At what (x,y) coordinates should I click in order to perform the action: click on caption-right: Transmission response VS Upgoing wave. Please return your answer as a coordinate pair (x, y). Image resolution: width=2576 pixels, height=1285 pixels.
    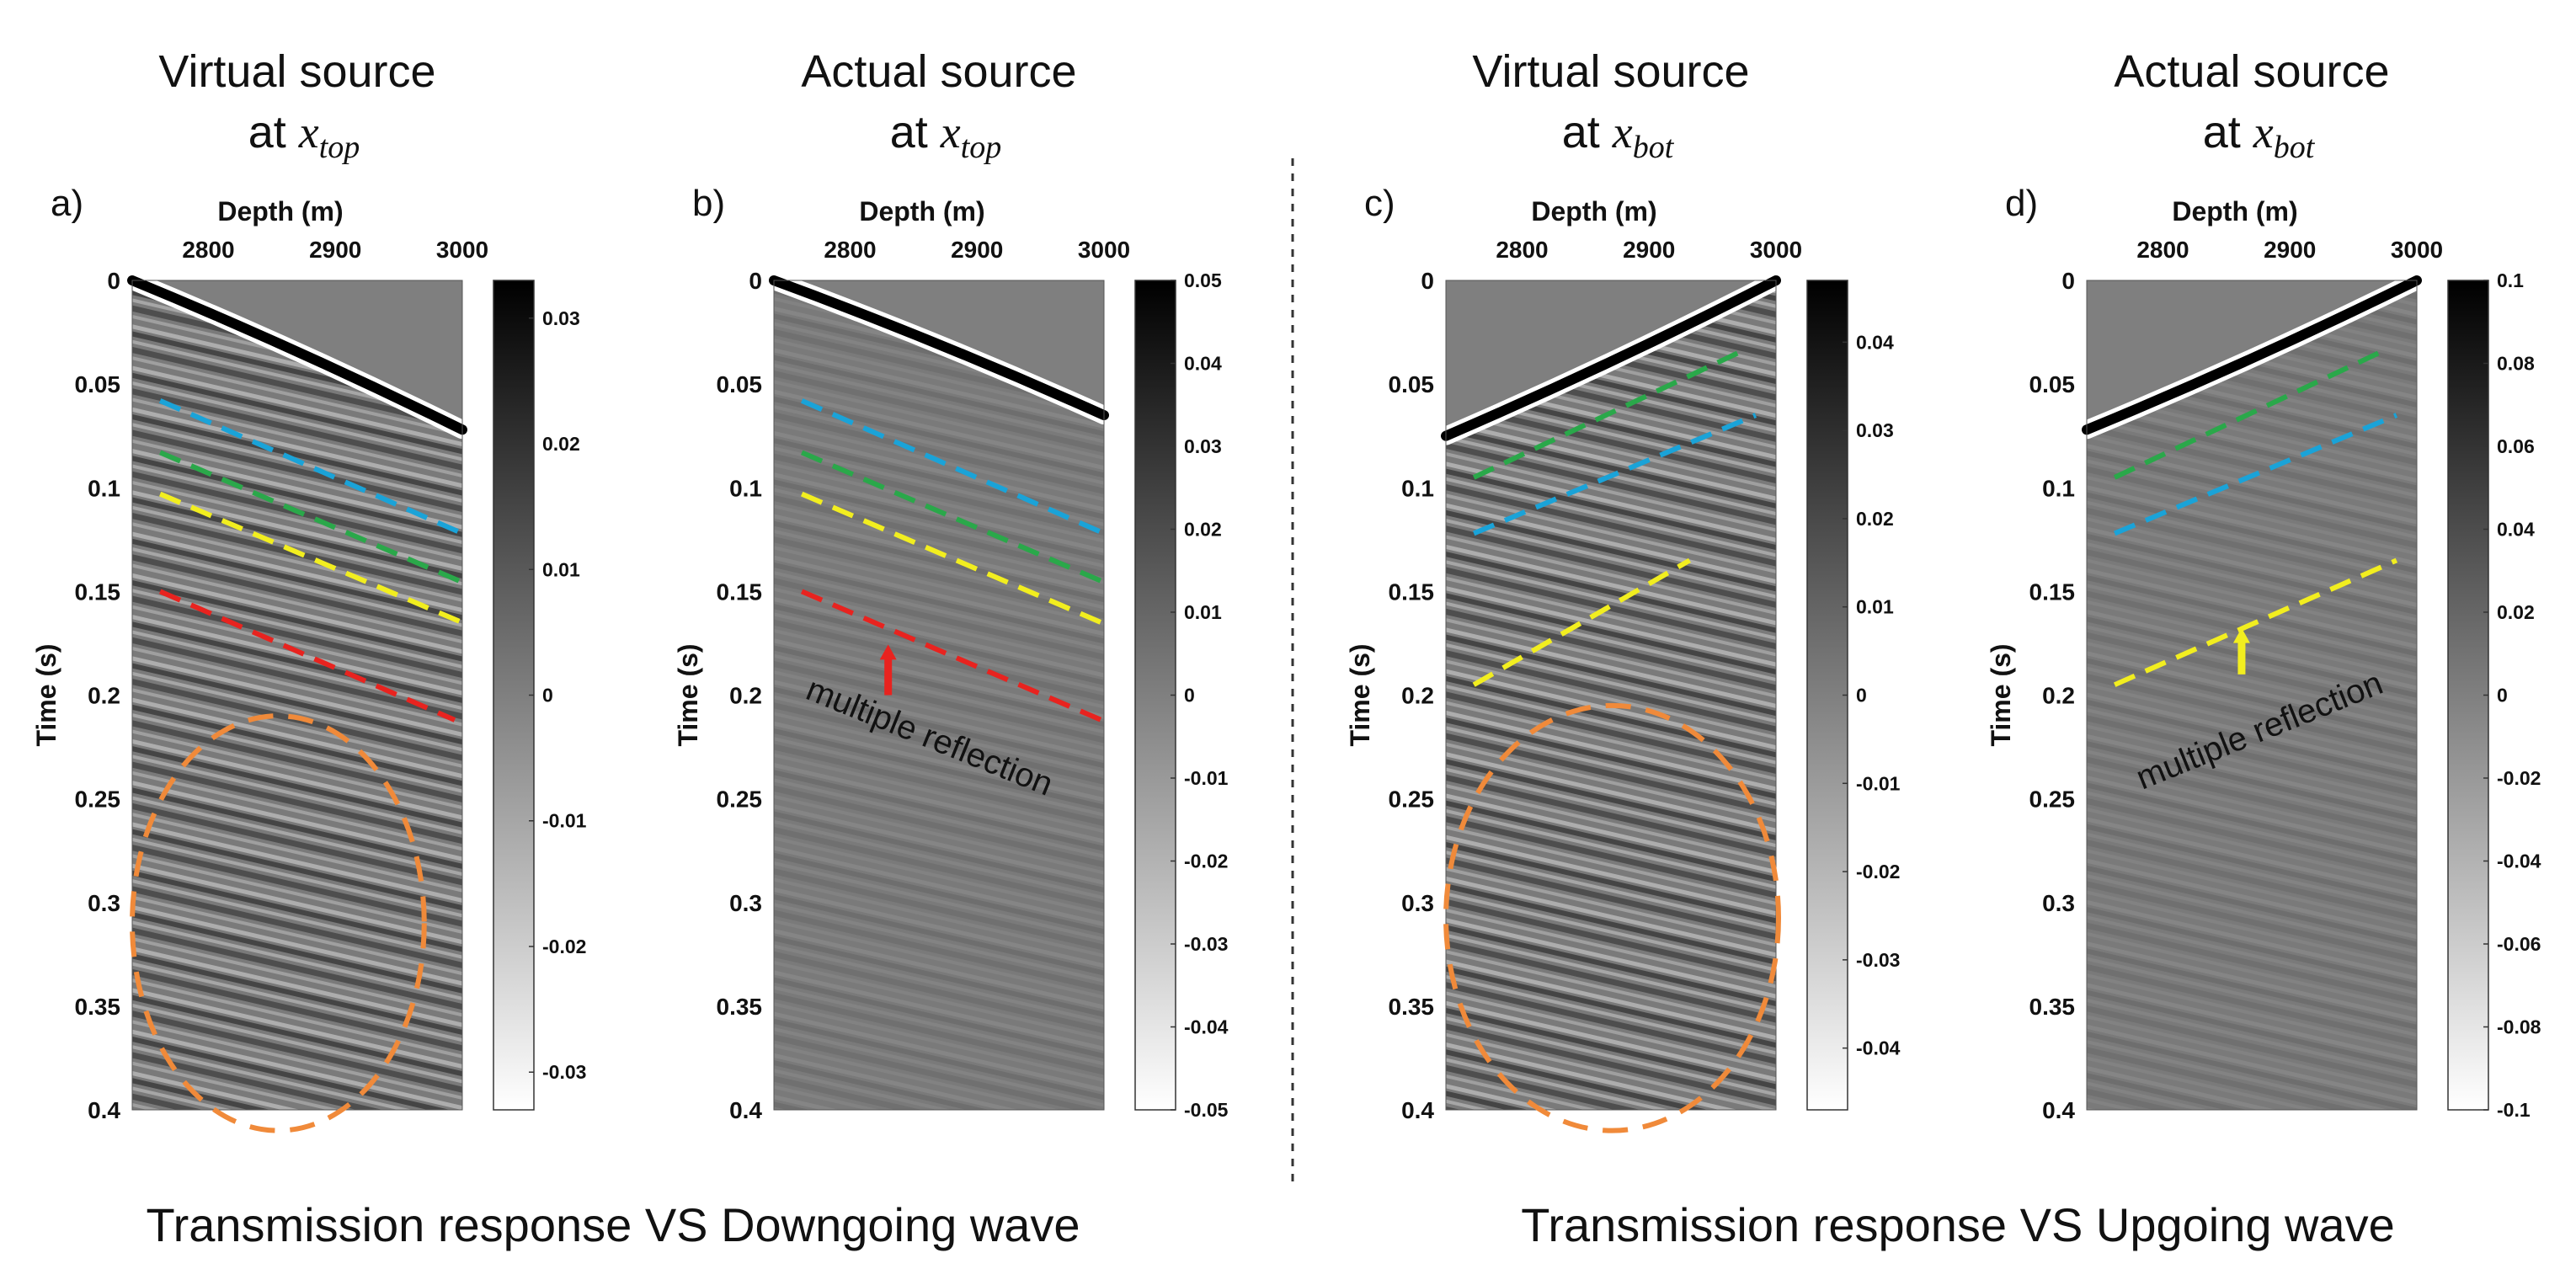
    Looking at the image, I should click on (1958, 1224).